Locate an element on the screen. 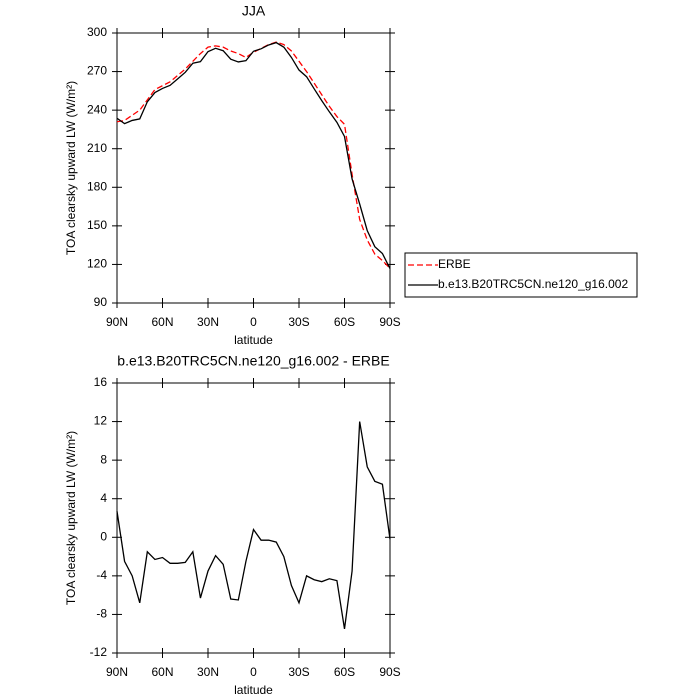  y-tick-label: 150 is located at coordinates (97, 225).